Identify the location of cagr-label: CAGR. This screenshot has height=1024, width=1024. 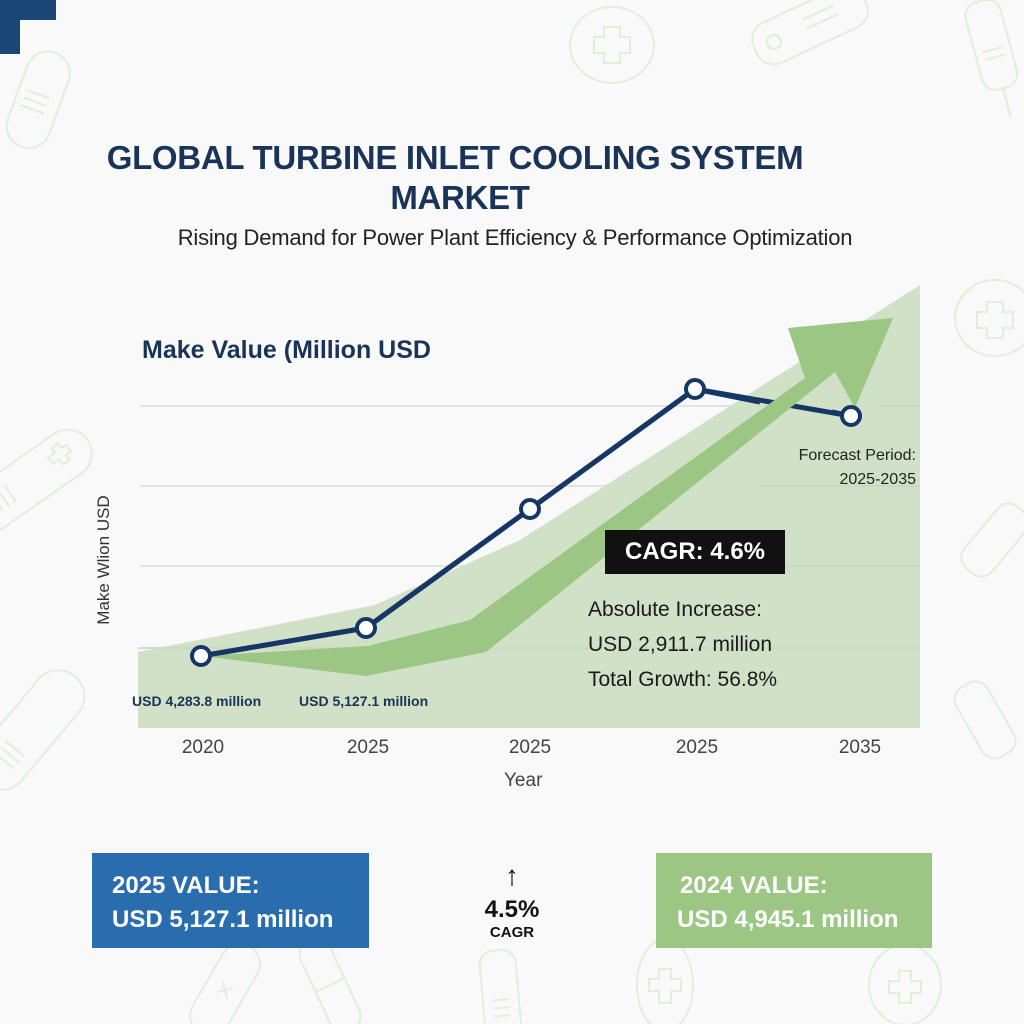
(512, 932).